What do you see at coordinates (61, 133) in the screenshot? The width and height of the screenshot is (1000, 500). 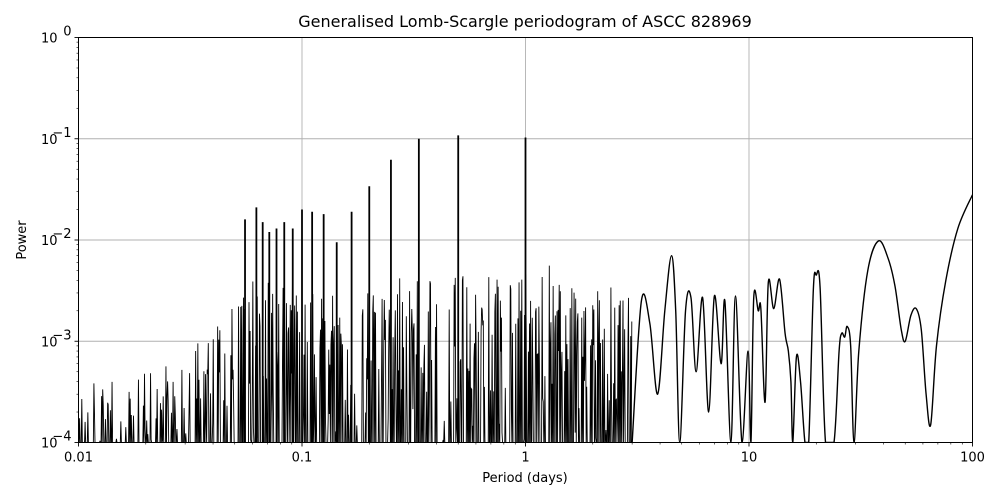 I see `y-tick-exponent: −1` at bounding box center [61, 133].